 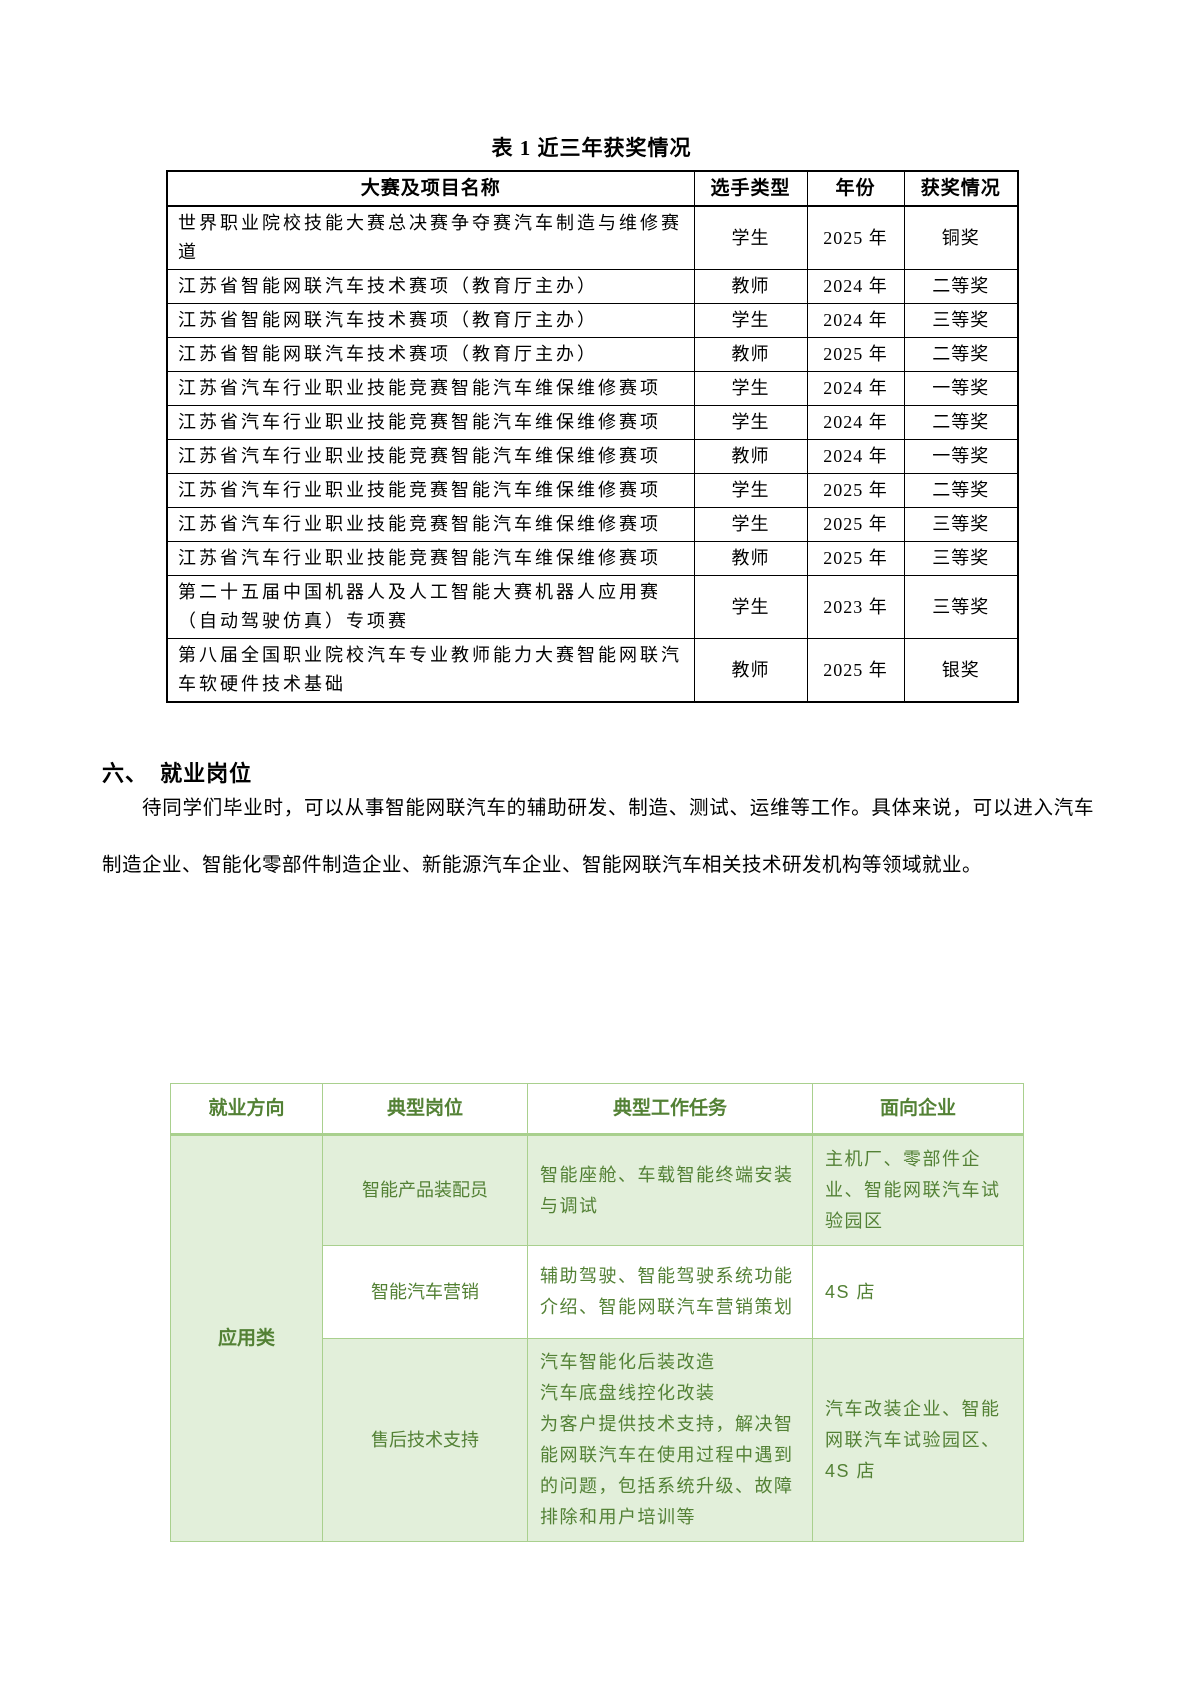 What do you see at coordinates (430, 188) in the screenshot?
I see `col-header-event: 大赛及项目名称` at bounding box center [430, 188].